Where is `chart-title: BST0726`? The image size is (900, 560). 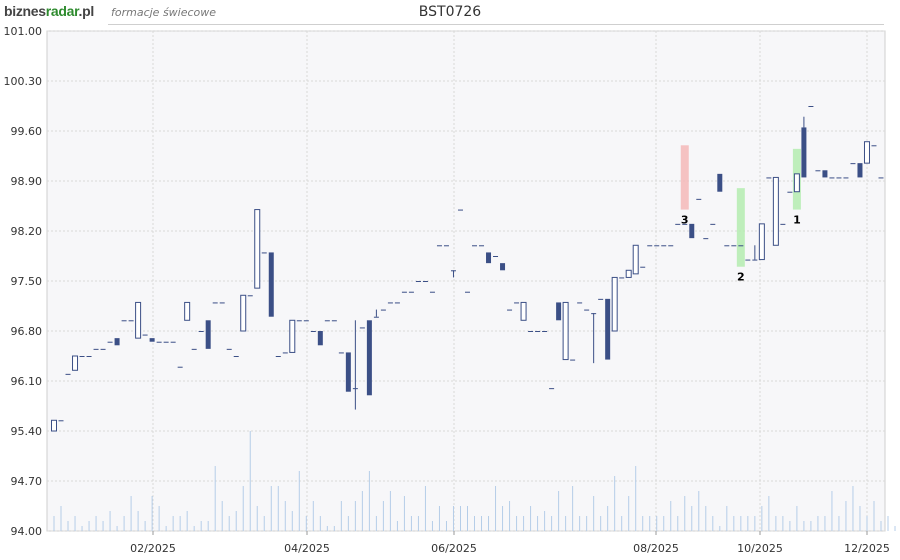
chart-title: BST0726 is located at coordinates (450, 12).